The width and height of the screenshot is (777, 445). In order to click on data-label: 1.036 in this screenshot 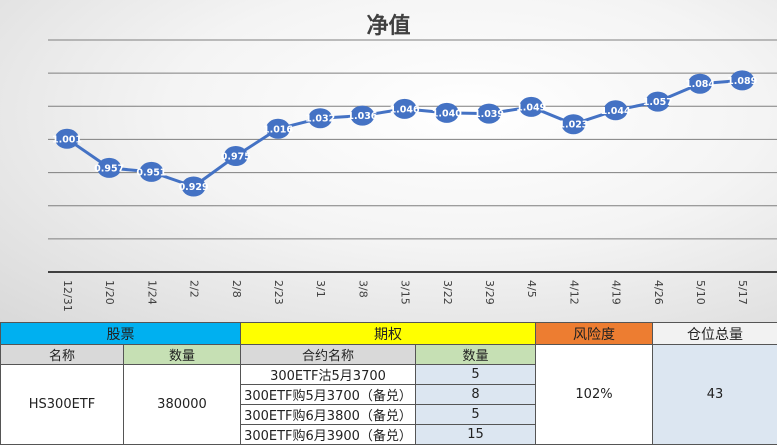, I will do `click(362, 116)`.